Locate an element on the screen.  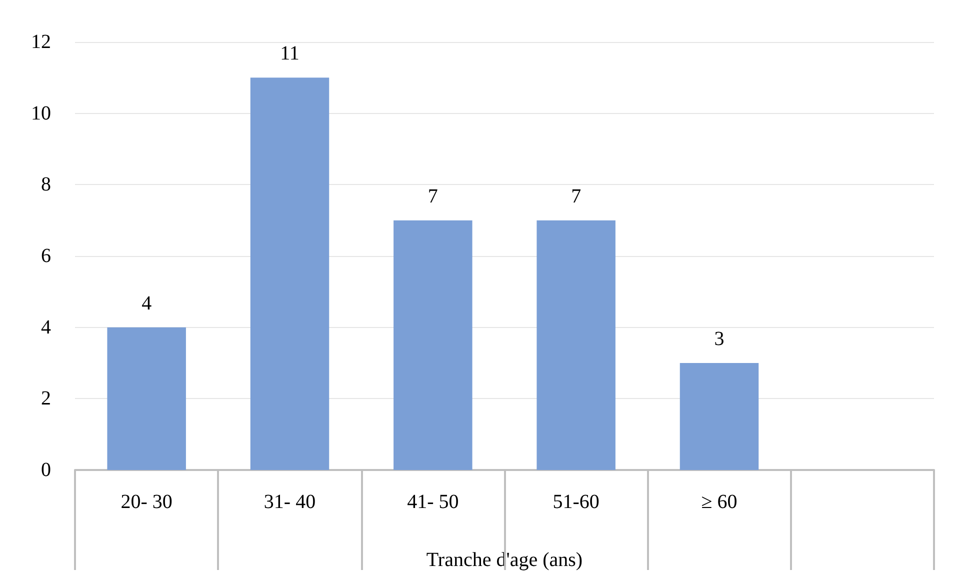
y-tick-label: 4 is located at coordinates (46, 327).